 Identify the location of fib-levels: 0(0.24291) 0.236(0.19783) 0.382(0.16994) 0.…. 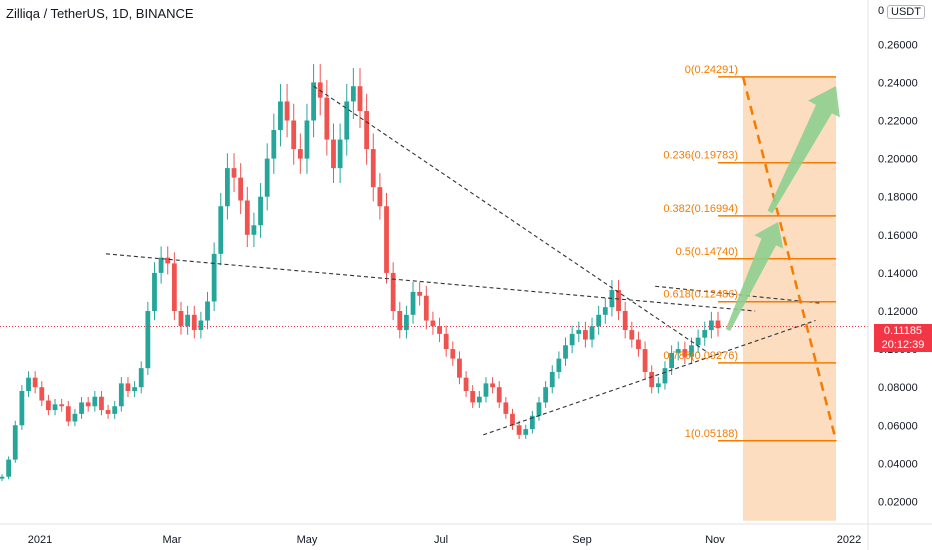
(750, 253).